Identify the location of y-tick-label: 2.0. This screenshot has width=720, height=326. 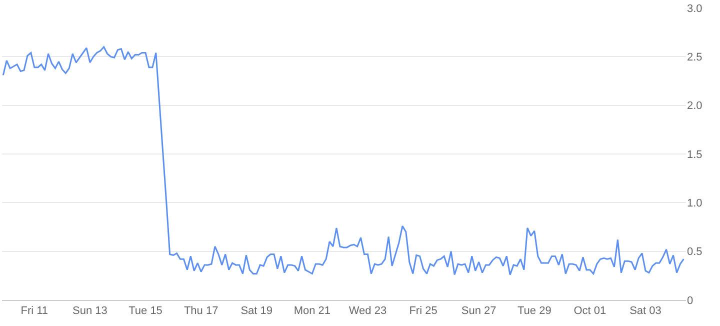
(694, 106).